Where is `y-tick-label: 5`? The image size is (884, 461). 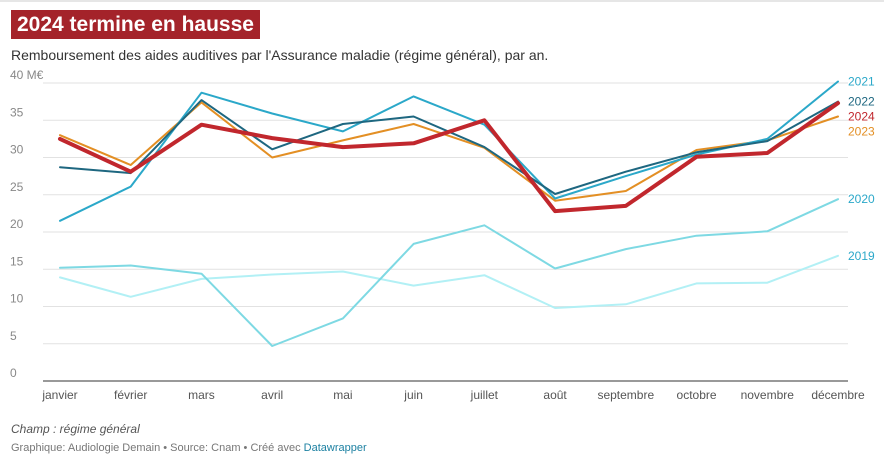
y-tick-label: 5 is located at coordinates (13, 336).